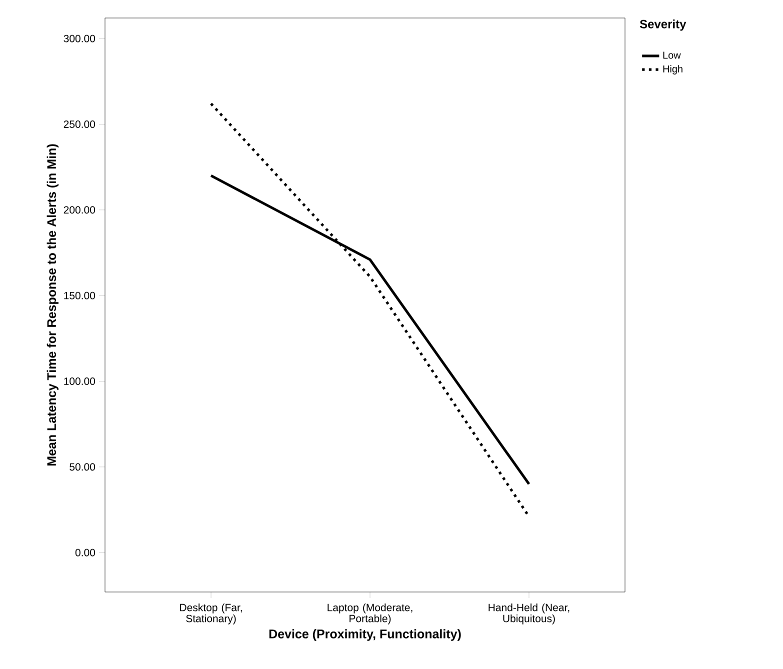  I want to click on y-tick-label: 100.00, so click(80, 381).